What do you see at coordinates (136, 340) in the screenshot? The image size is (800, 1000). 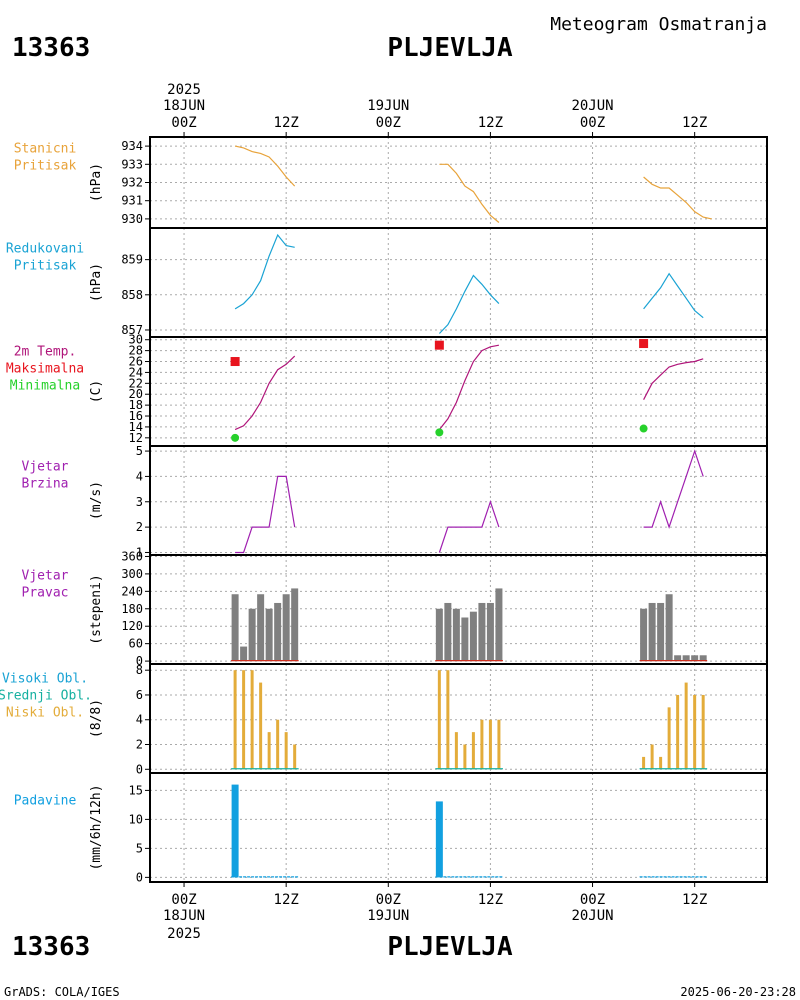 I see `y-tick-label: 30` at bounding box center [136, 340].